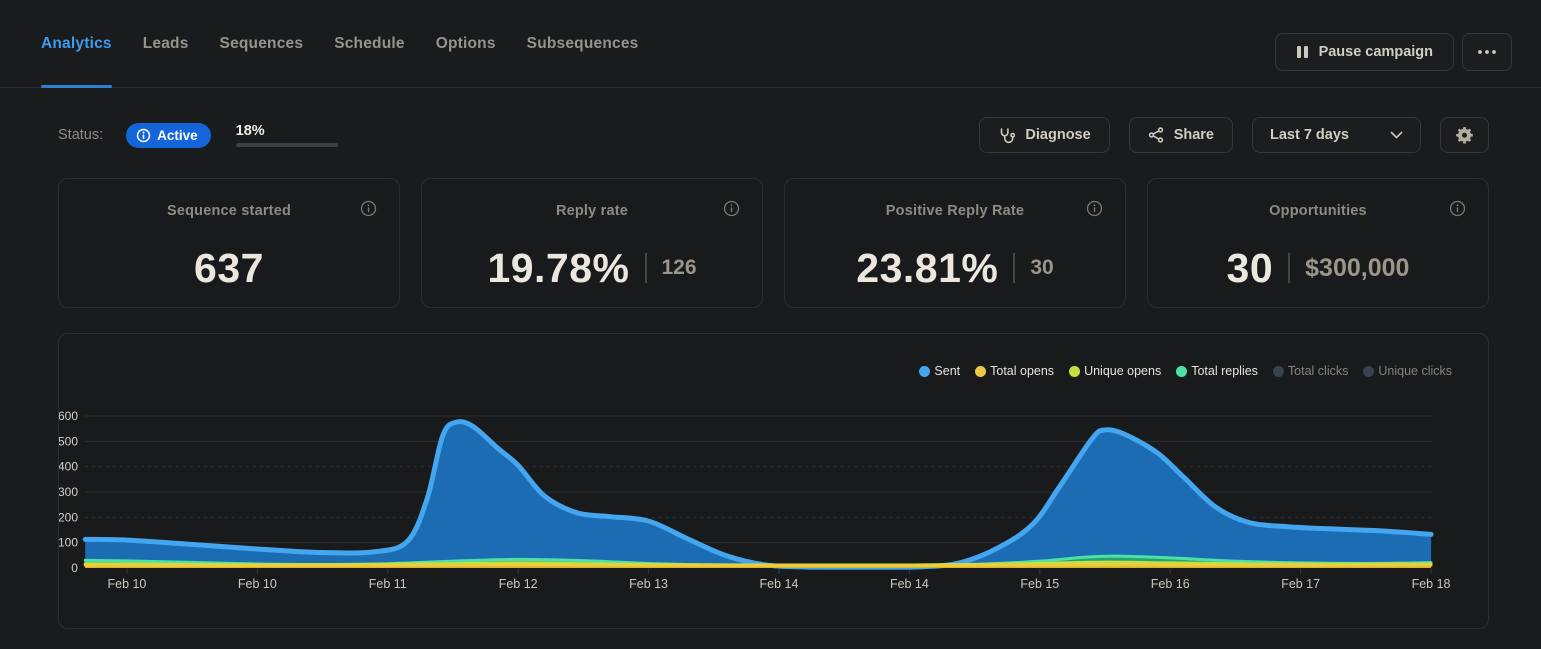 This screenshot has width=1541, height=649. I want to click on svg-text: Feb 11, so click(388, 584).